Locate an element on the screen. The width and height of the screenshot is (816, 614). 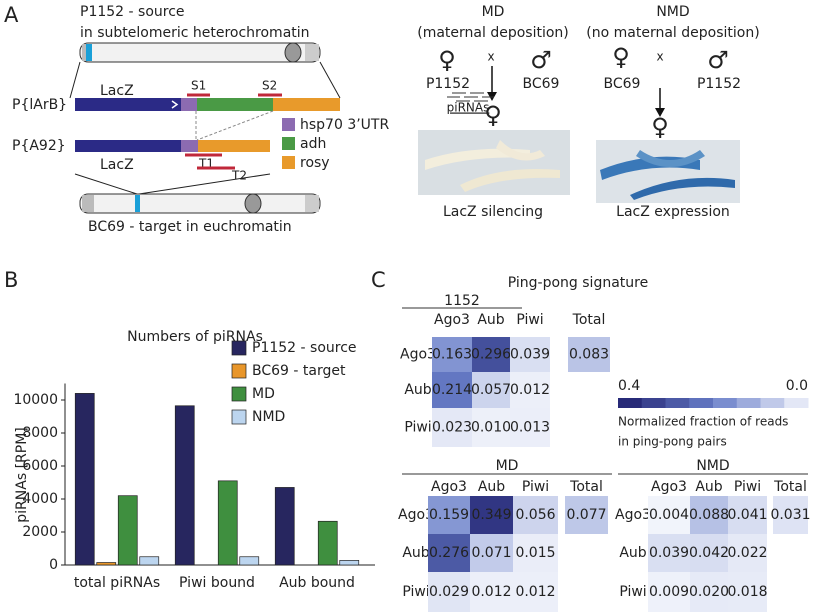
cell-label: 0.013 is located at coordinates (530, 428).